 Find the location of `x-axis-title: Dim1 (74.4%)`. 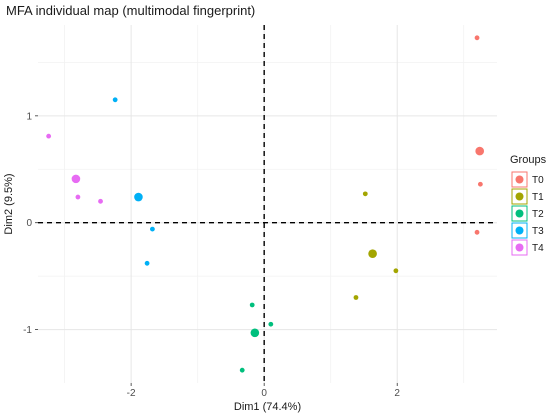

x-axis-title: Dim1 (74.4%) is located at coordinates (267, 407).